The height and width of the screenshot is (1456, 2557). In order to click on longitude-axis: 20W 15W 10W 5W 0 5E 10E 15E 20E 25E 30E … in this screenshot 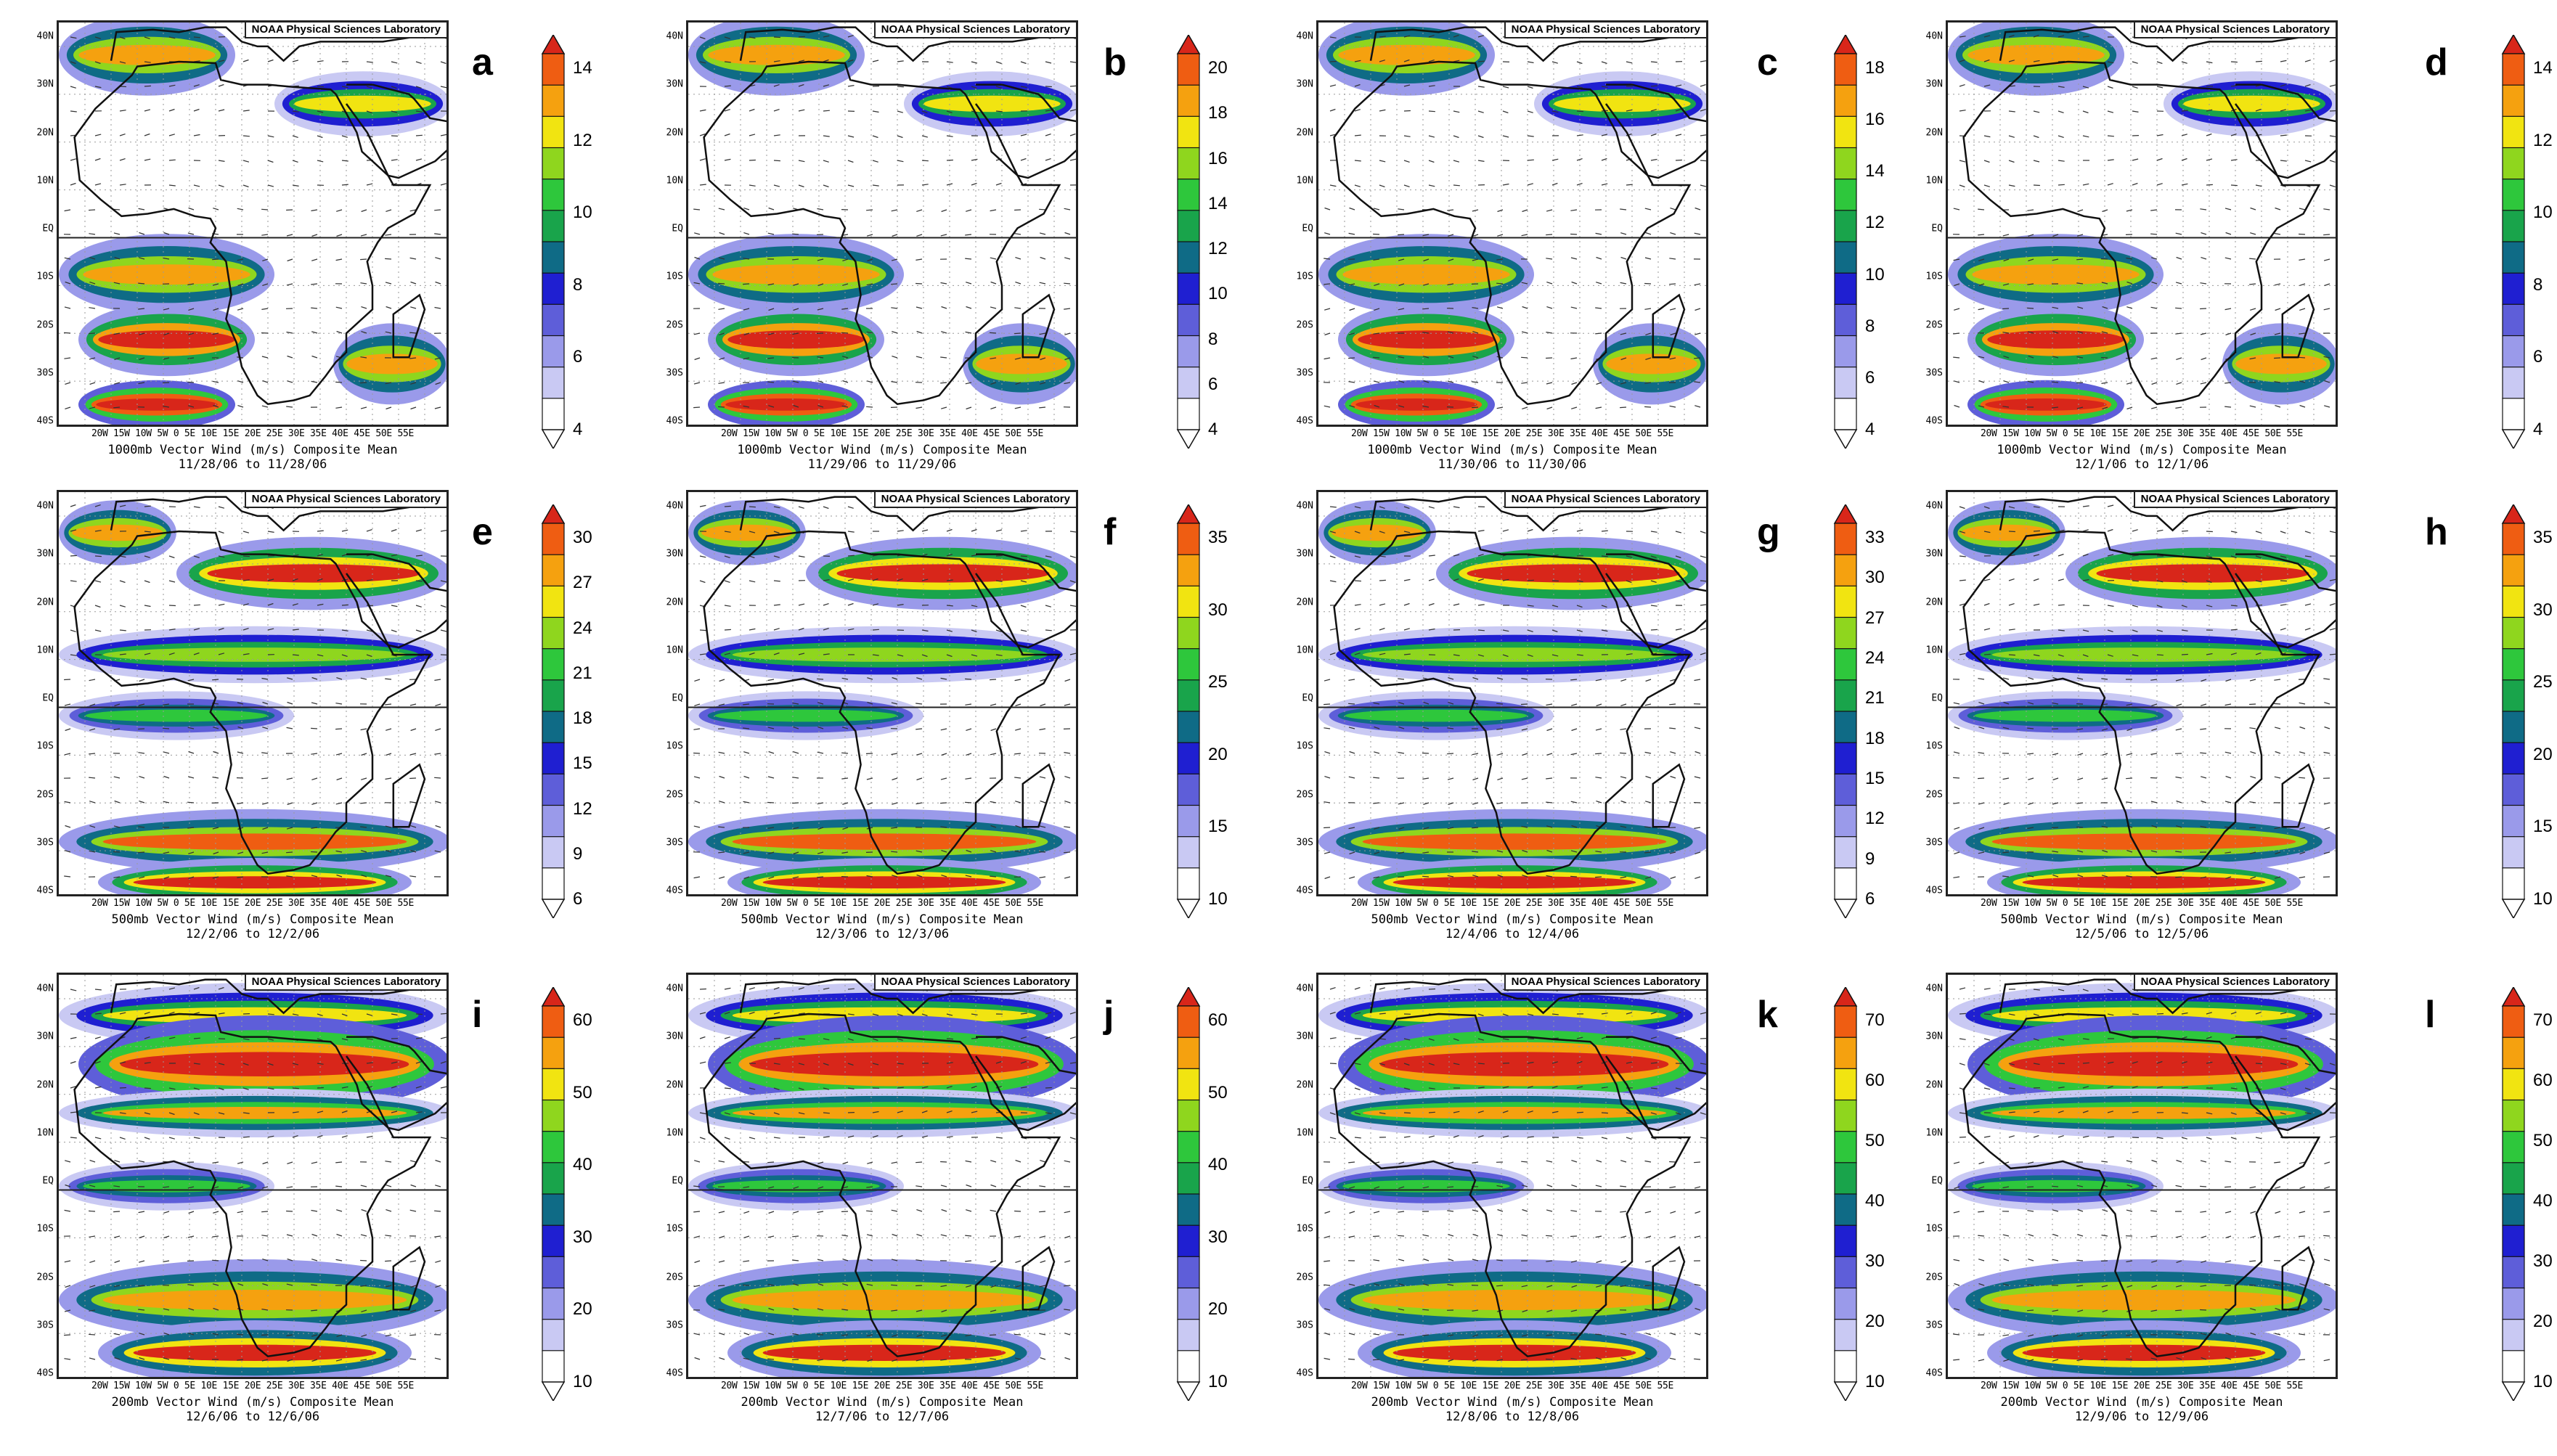, I will do `click(1512, 1386)`.